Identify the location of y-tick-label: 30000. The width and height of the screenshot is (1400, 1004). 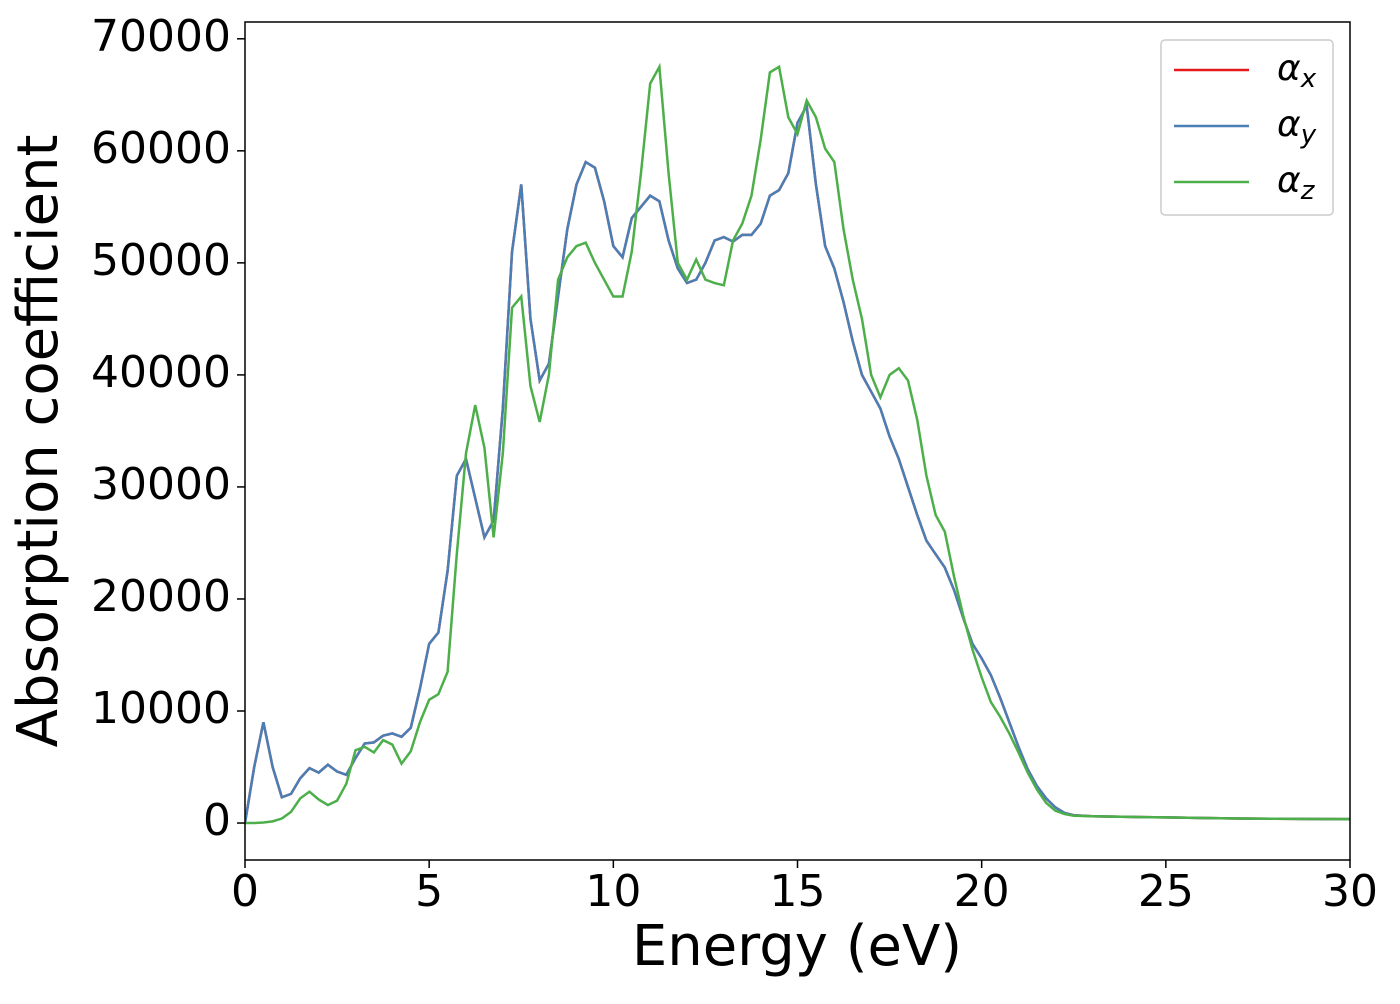
(161, 484).